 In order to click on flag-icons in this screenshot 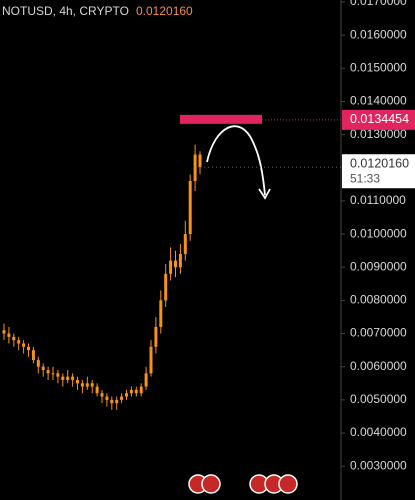, I will do `click(243, 484)`.